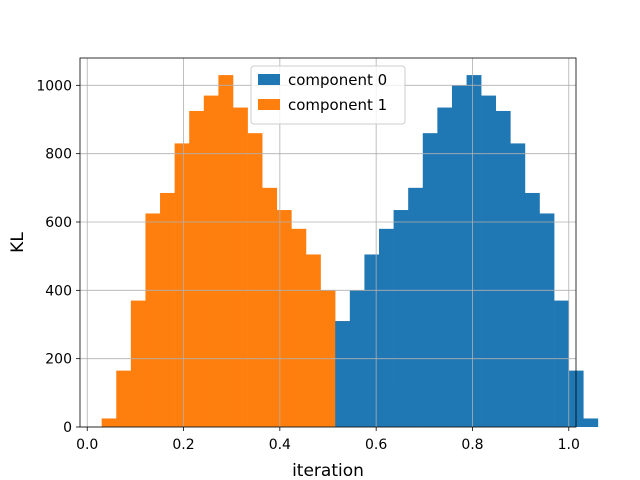  What do you see at coordinates (328, 470) in the screenshot?
I see `x-axis-label: iteration` at bounding box center [328, 470].